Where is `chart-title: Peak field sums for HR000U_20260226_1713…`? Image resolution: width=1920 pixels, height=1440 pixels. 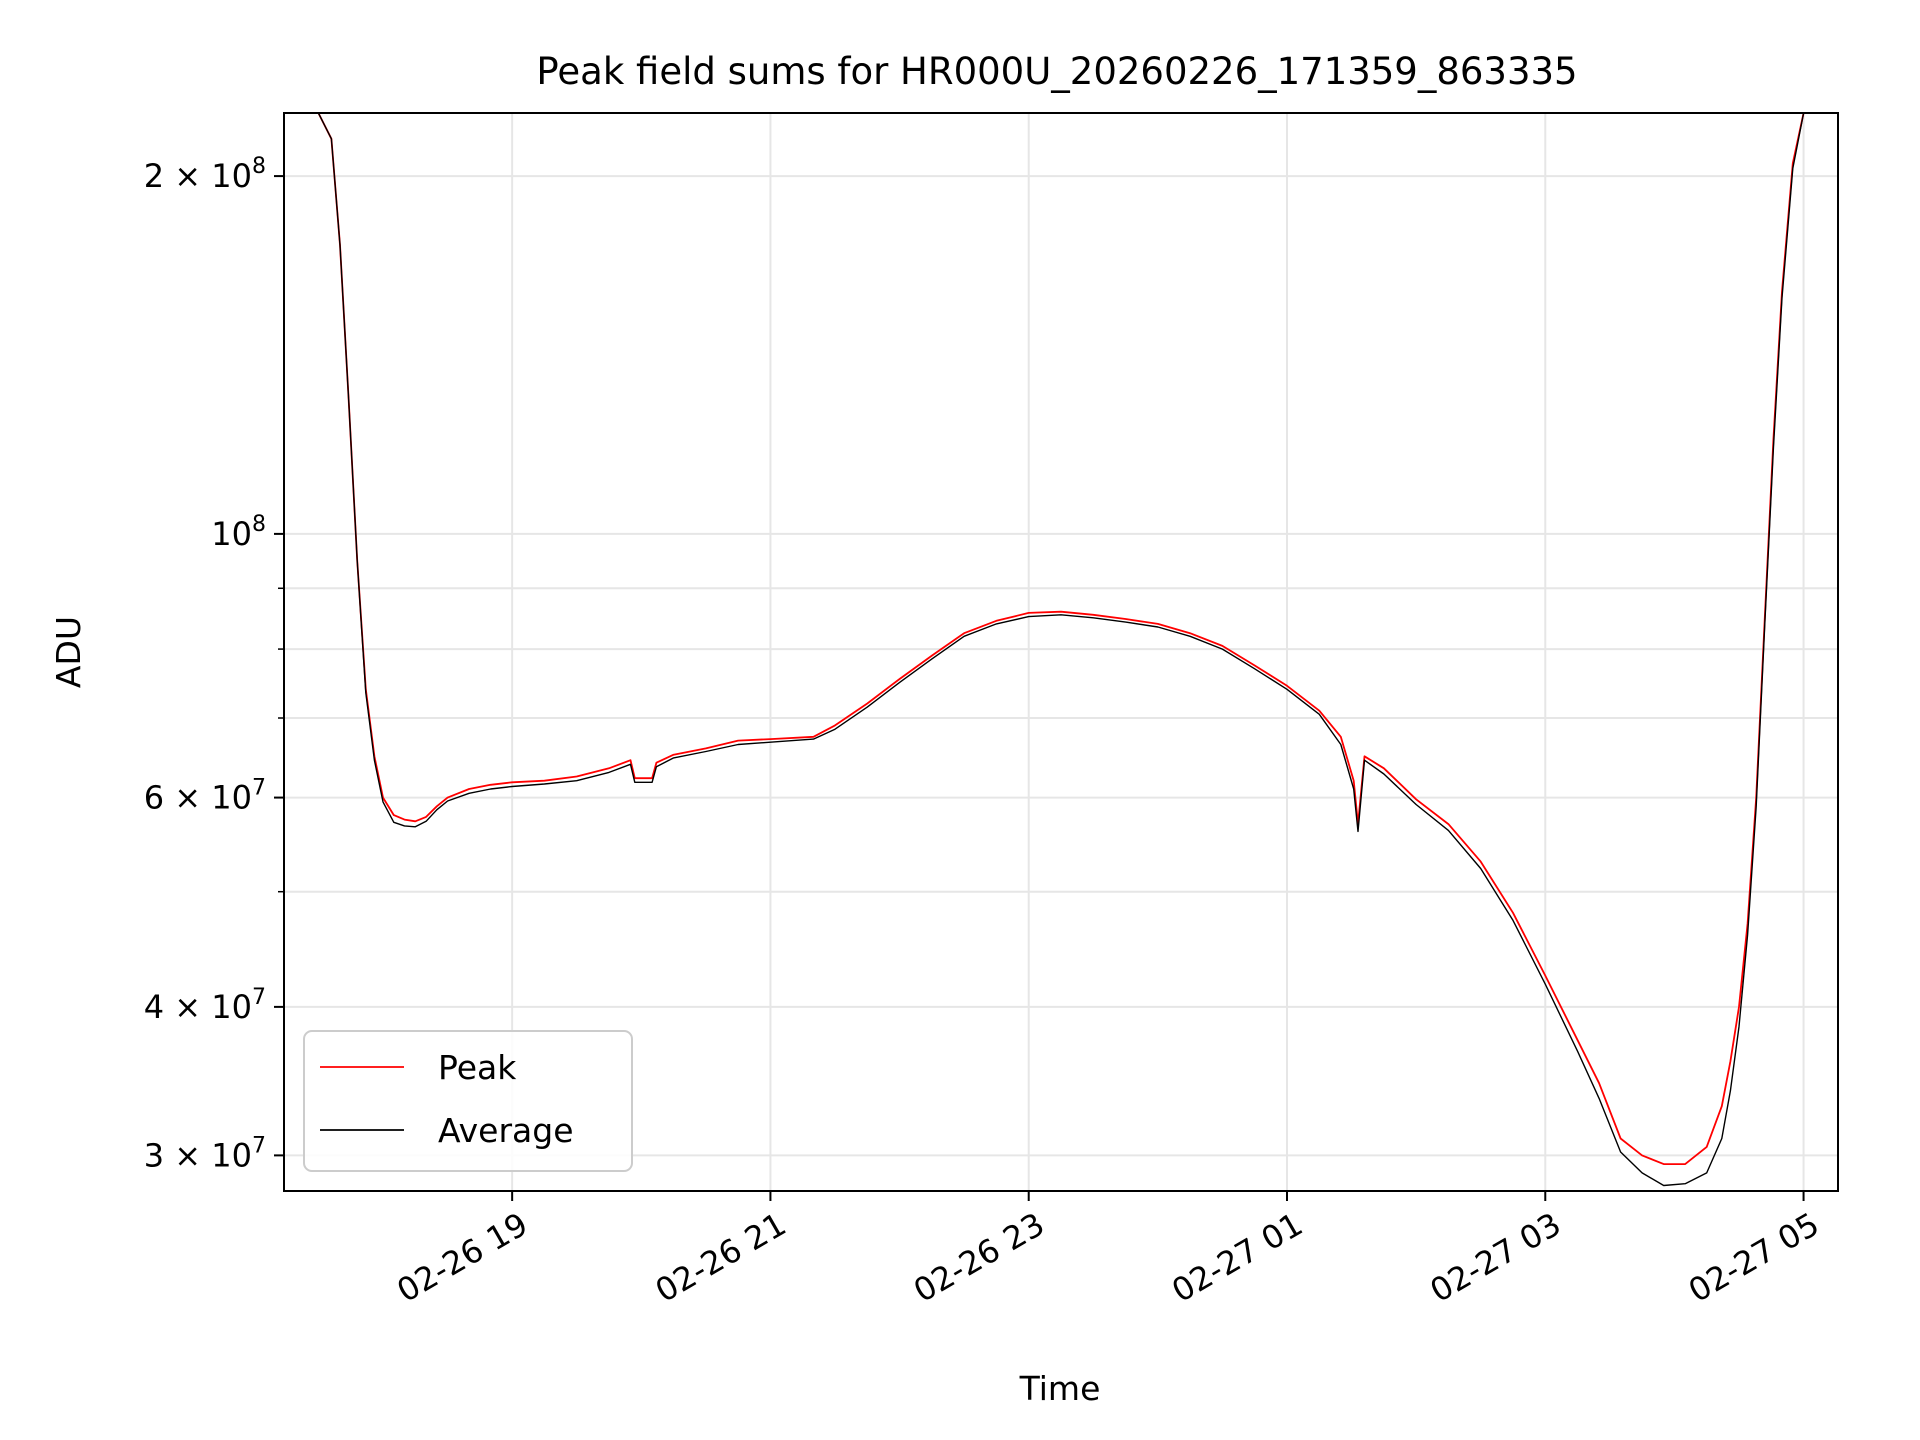
chart-title: Peak field sums for HR000U_20260226_1713… is located at coordinates (1056, 71).